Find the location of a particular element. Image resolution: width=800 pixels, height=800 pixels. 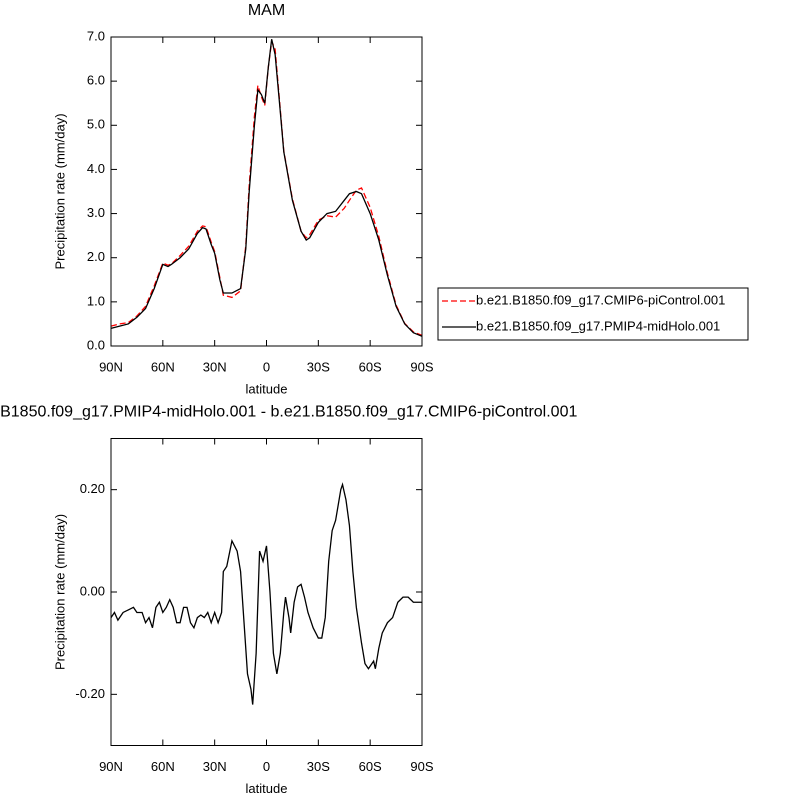

y-tick-label: 5.0 is located at coordinates (96, 124).